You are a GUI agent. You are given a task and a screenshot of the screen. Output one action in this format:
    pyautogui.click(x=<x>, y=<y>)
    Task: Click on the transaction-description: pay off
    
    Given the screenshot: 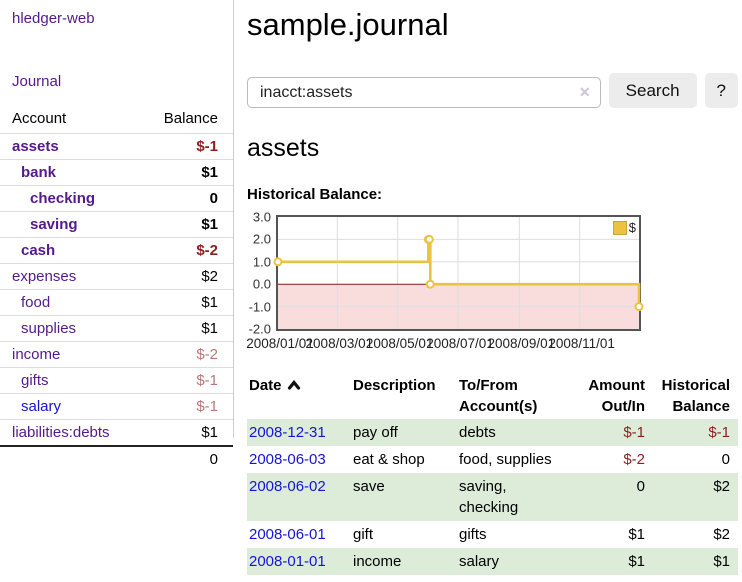 What is the action you would take?
    pyautogui.click(x=375, y=432)
    